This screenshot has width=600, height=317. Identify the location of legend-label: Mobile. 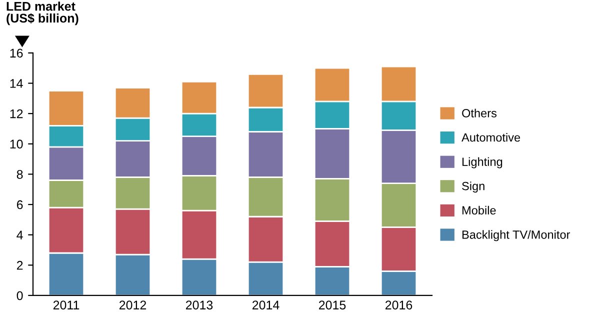
(479, 210).